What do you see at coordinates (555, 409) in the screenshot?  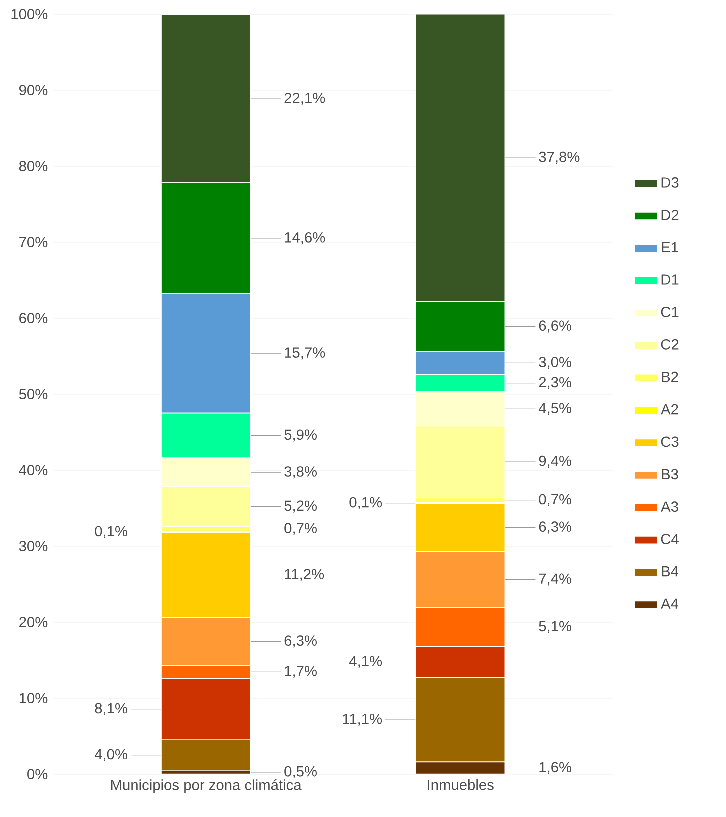 I see `data-label: 4,5%` at bounding box center [555, 409].